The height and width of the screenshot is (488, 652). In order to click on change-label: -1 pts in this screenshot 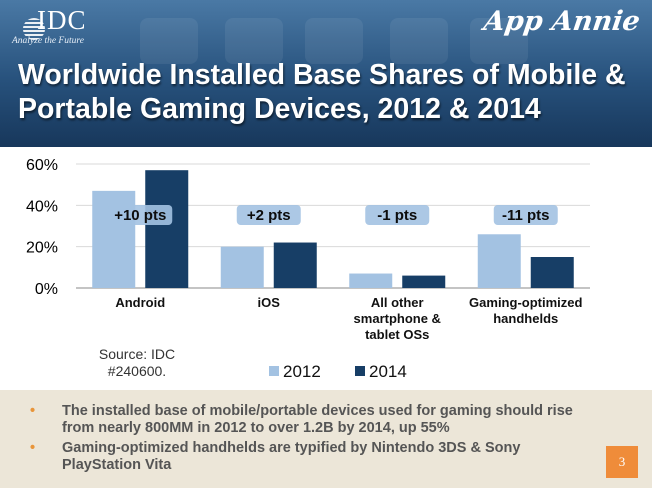, I will do `click(397, 215)`.